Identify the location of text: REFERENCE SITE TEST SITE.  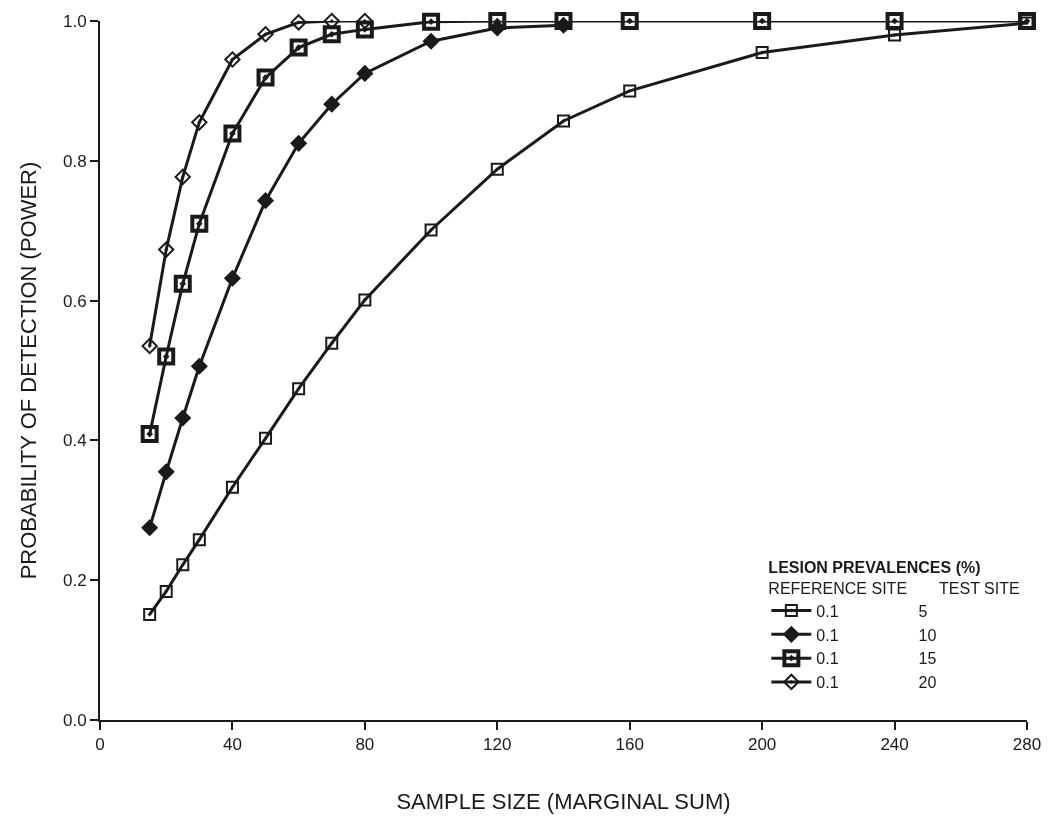
(894, 588).